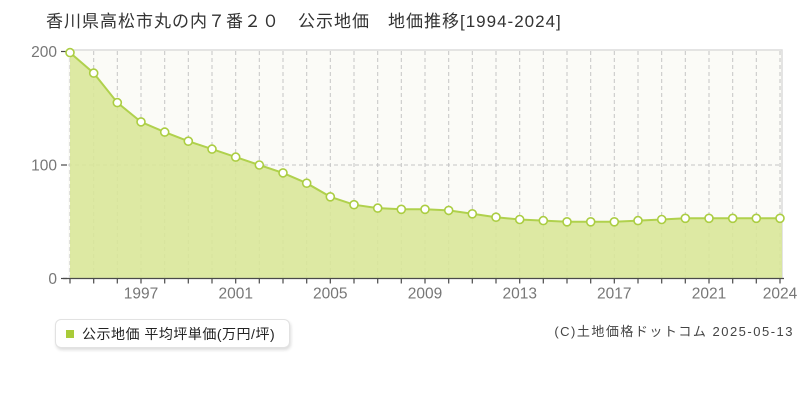  What do you see at coordinates (70, 52) in the screenshot?
I see `data-point: 1994: 199` at bounding box center [70, 52].